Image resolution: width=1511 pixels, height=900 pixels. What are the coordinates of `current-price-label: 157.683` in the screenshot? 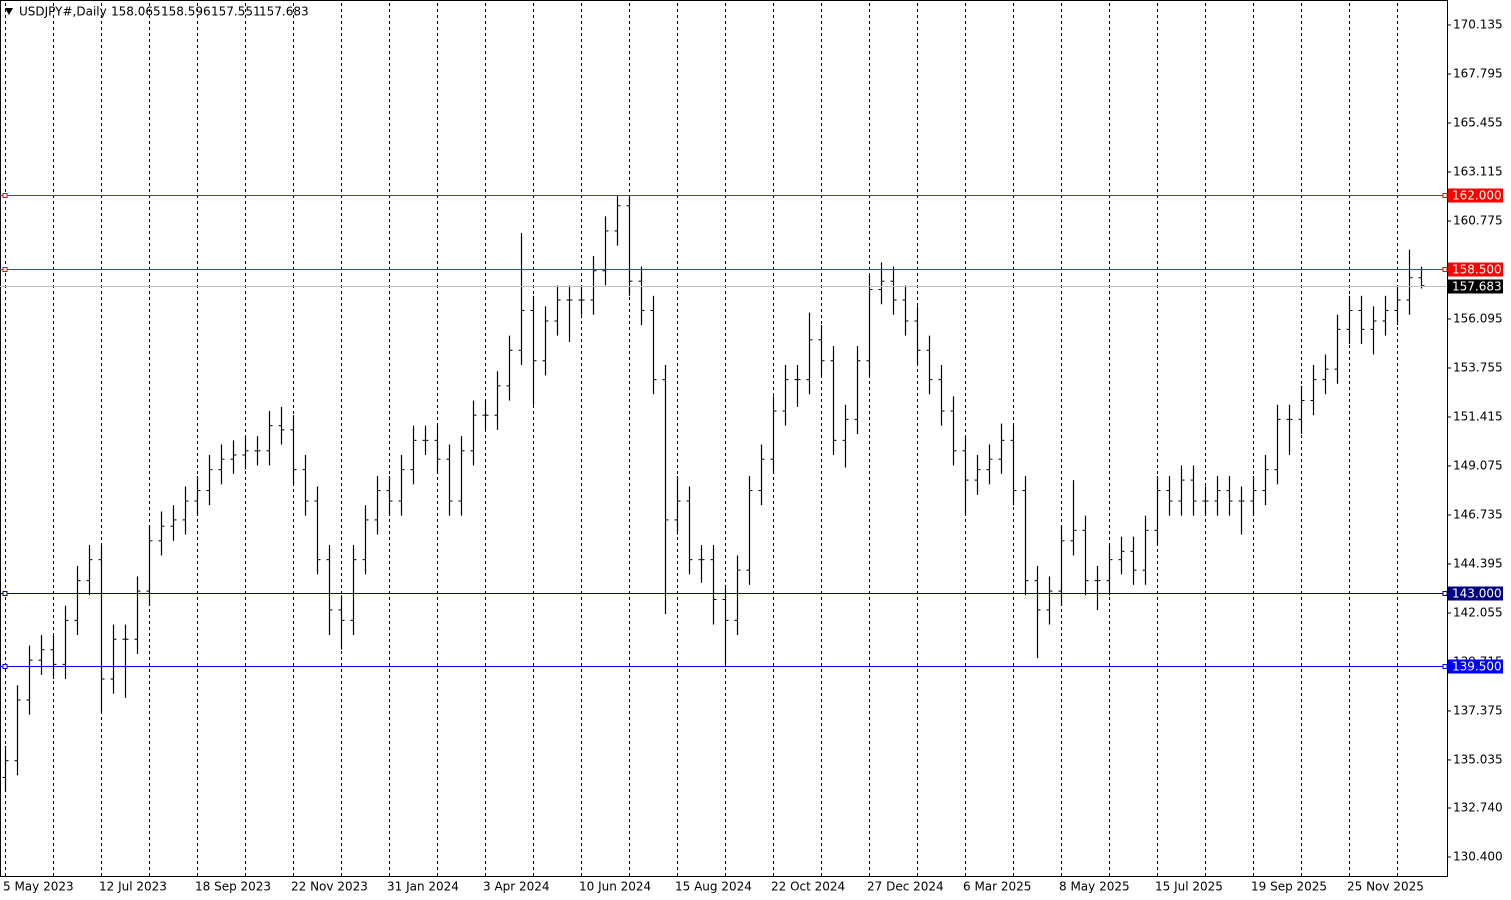 It's located at (1477, 287).